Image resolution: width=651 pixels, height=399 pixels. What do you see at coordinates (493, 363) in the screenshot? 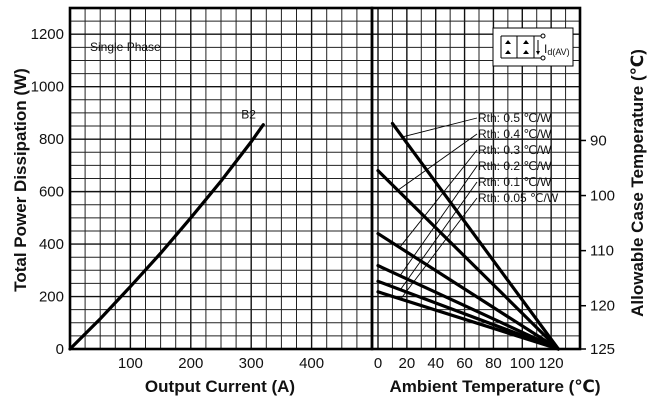
I see `x-tick-label: 80` at bounding box center [493, 363].